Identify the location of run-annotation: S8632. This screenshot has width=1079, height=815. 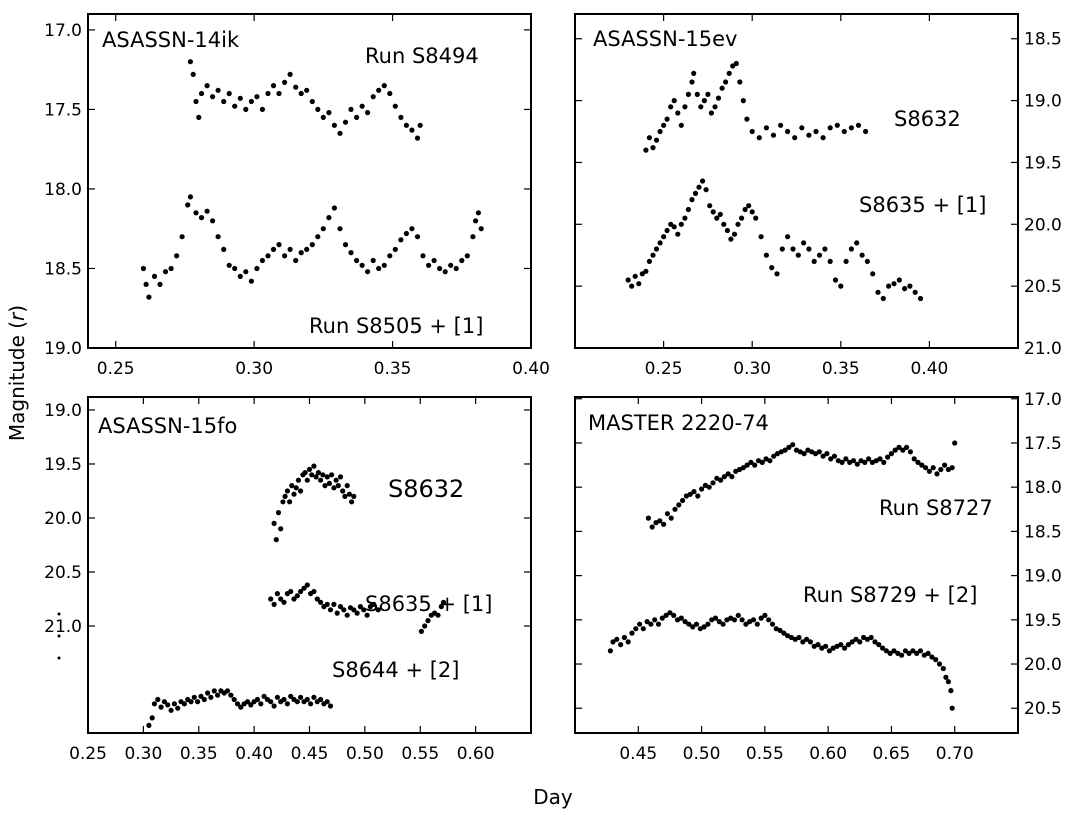
(426, 489).